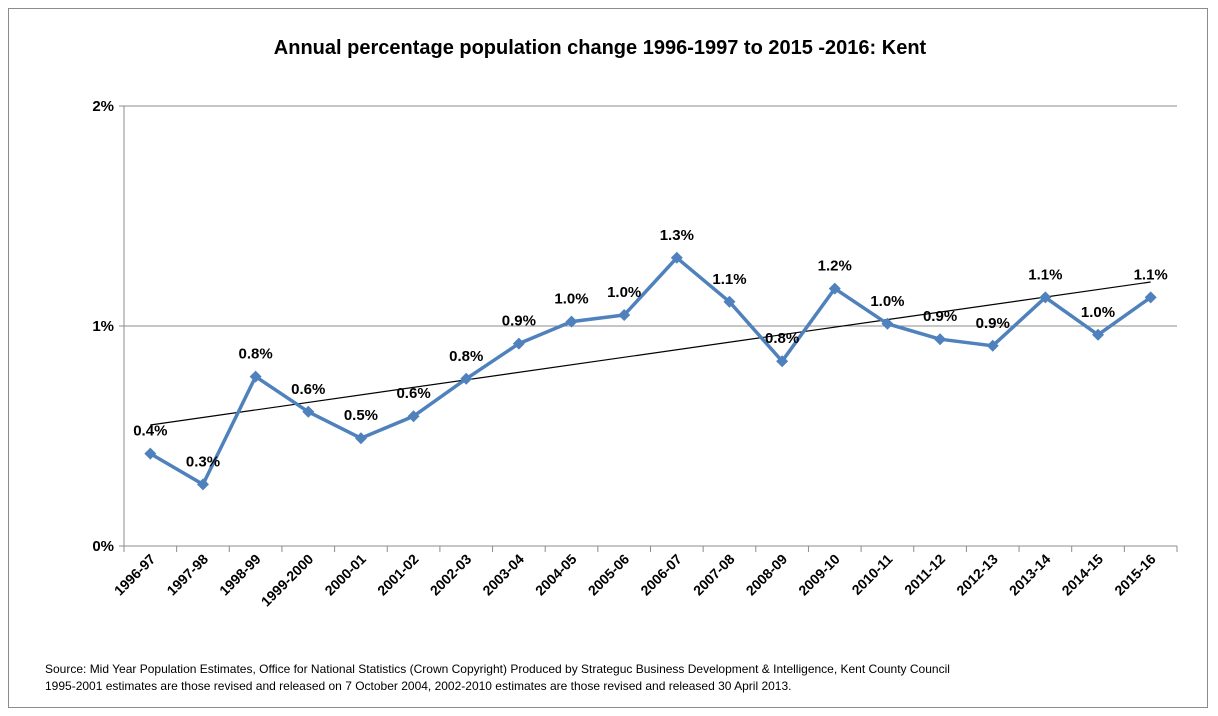 The height and width of the screenshot is (716, 1218). Describe the element at coordinates (287, 580) in the screenshot. I see `x-tick-label-3: 1999-2000` at that location.